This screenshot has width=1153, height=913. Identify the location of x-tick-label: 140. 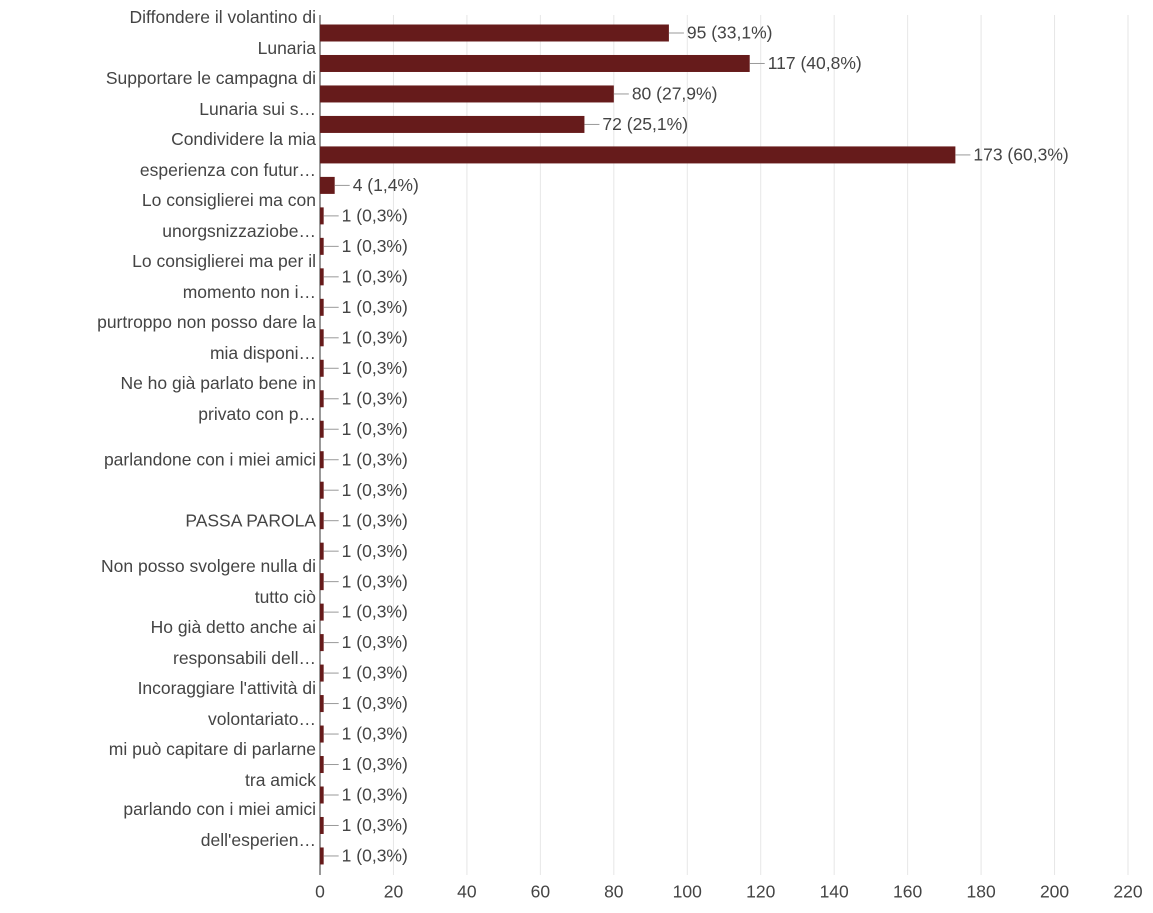
(834, 892).